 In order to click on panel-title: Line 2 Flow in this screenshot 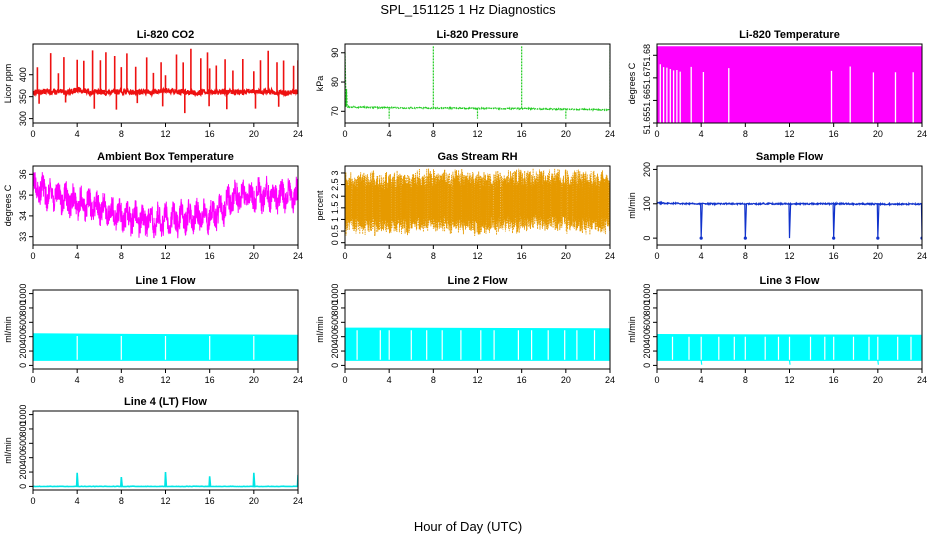, I will do `click(478, 281)`.